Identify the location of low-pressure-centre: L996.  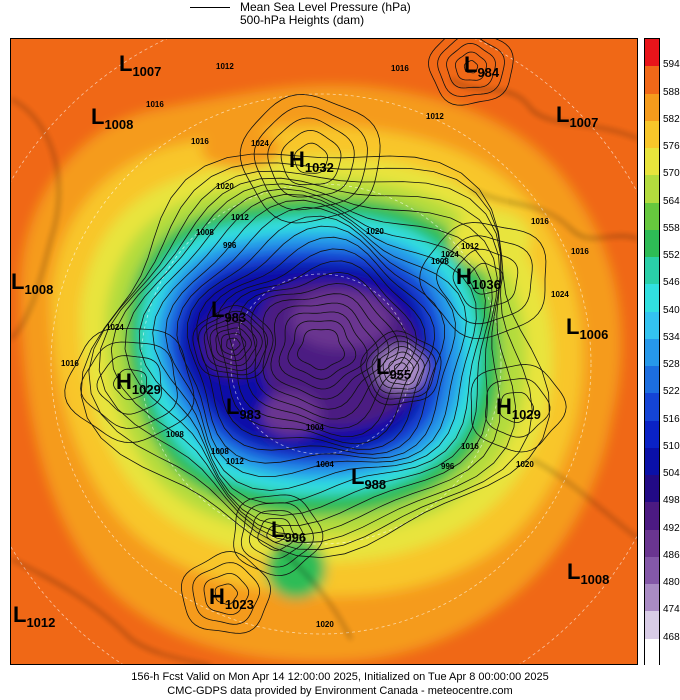
(288, 531).